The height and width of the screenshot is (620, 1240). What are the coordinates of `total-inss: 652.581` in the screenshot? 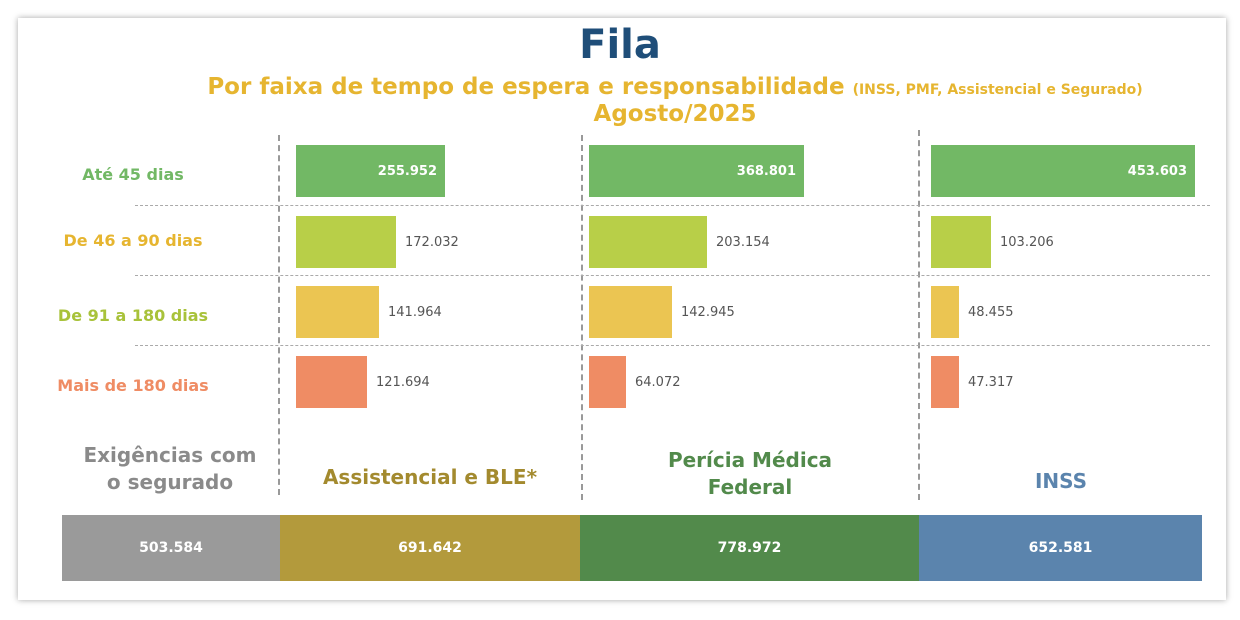 It's located at (1060, 548).